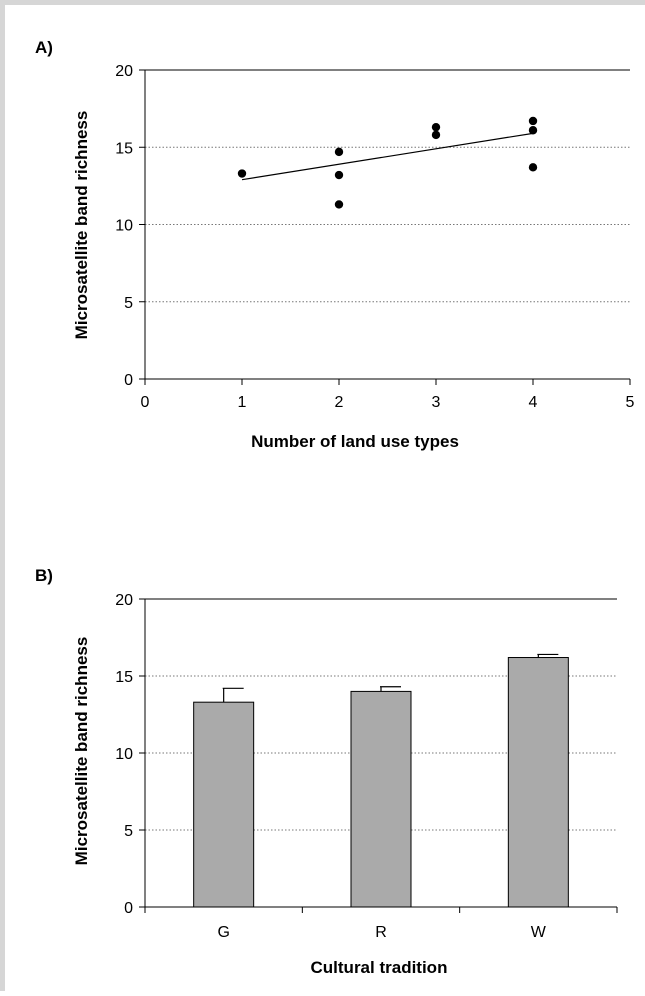  What do you see at coordinates (388, 395) in the screenshot?
I see `panel-a-x-ticks: 0 1 2 3 4 5` at bounding box center [388, 395].